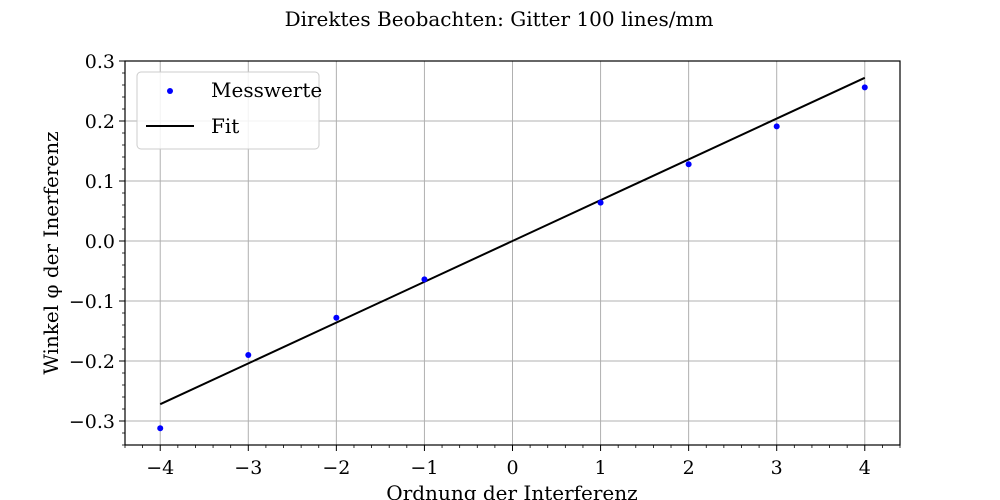 Image resolution: width=1000 pixels, height=500 pixels. I want to click on y-tick-label: −0.2, so click(92, 362).